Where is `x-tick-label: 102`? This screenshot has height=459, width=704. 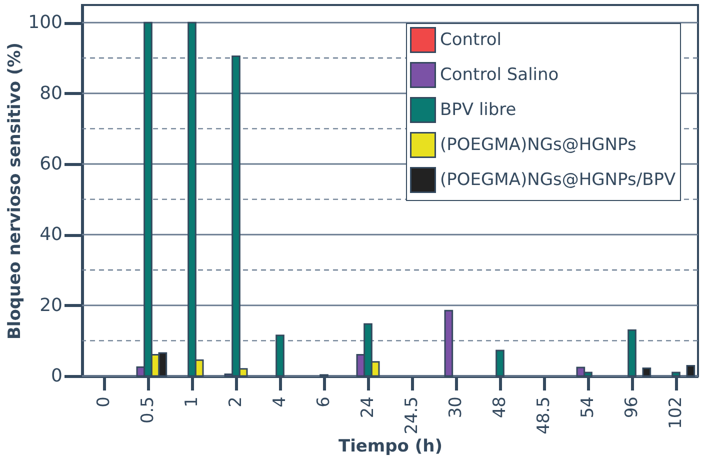 x-tick-label: 102 is located at coordinates (676, 412).